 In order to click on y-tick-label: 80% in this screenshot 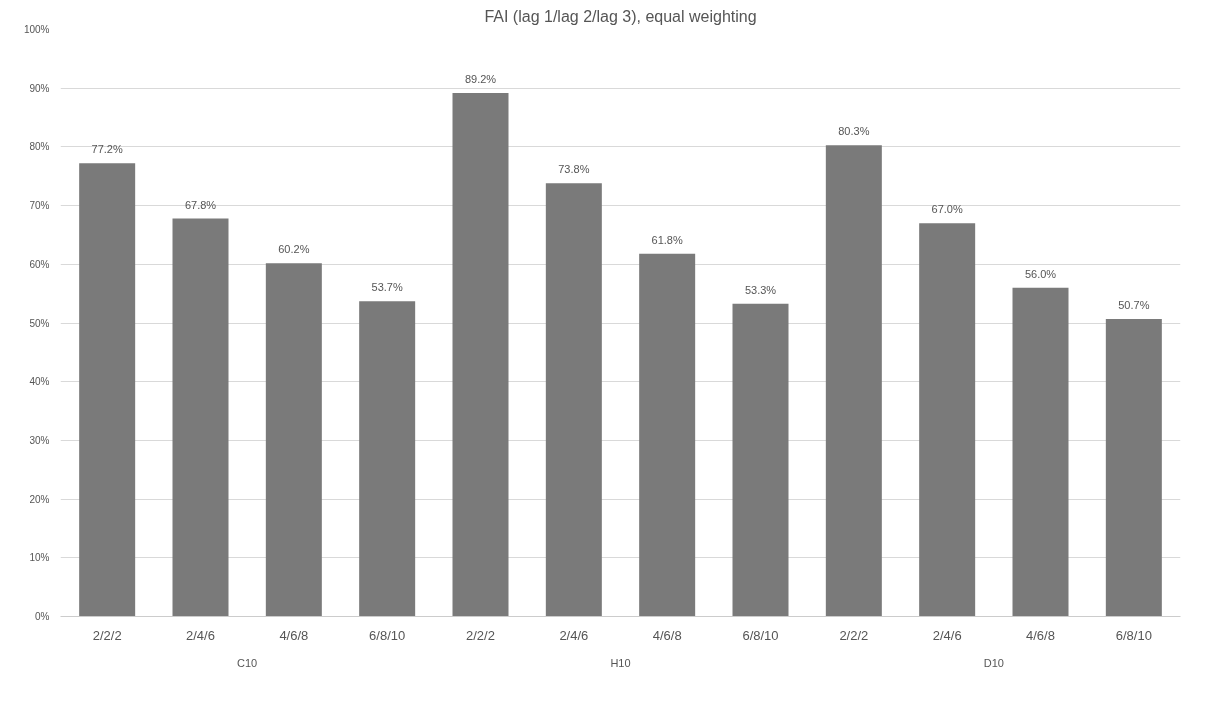, I will do `click(39, 147)`.